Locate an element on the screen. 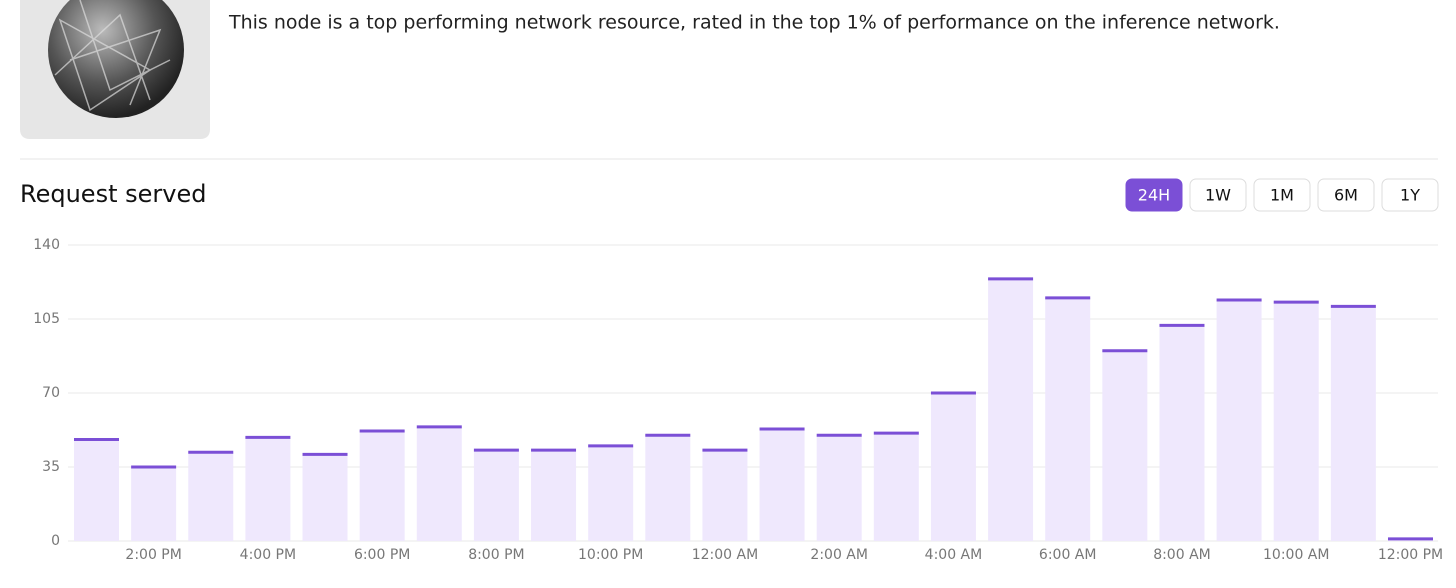 The width and height of the screenshot is (1456, 588). y-tick-label: 105 is located at coordinates (46, 319).